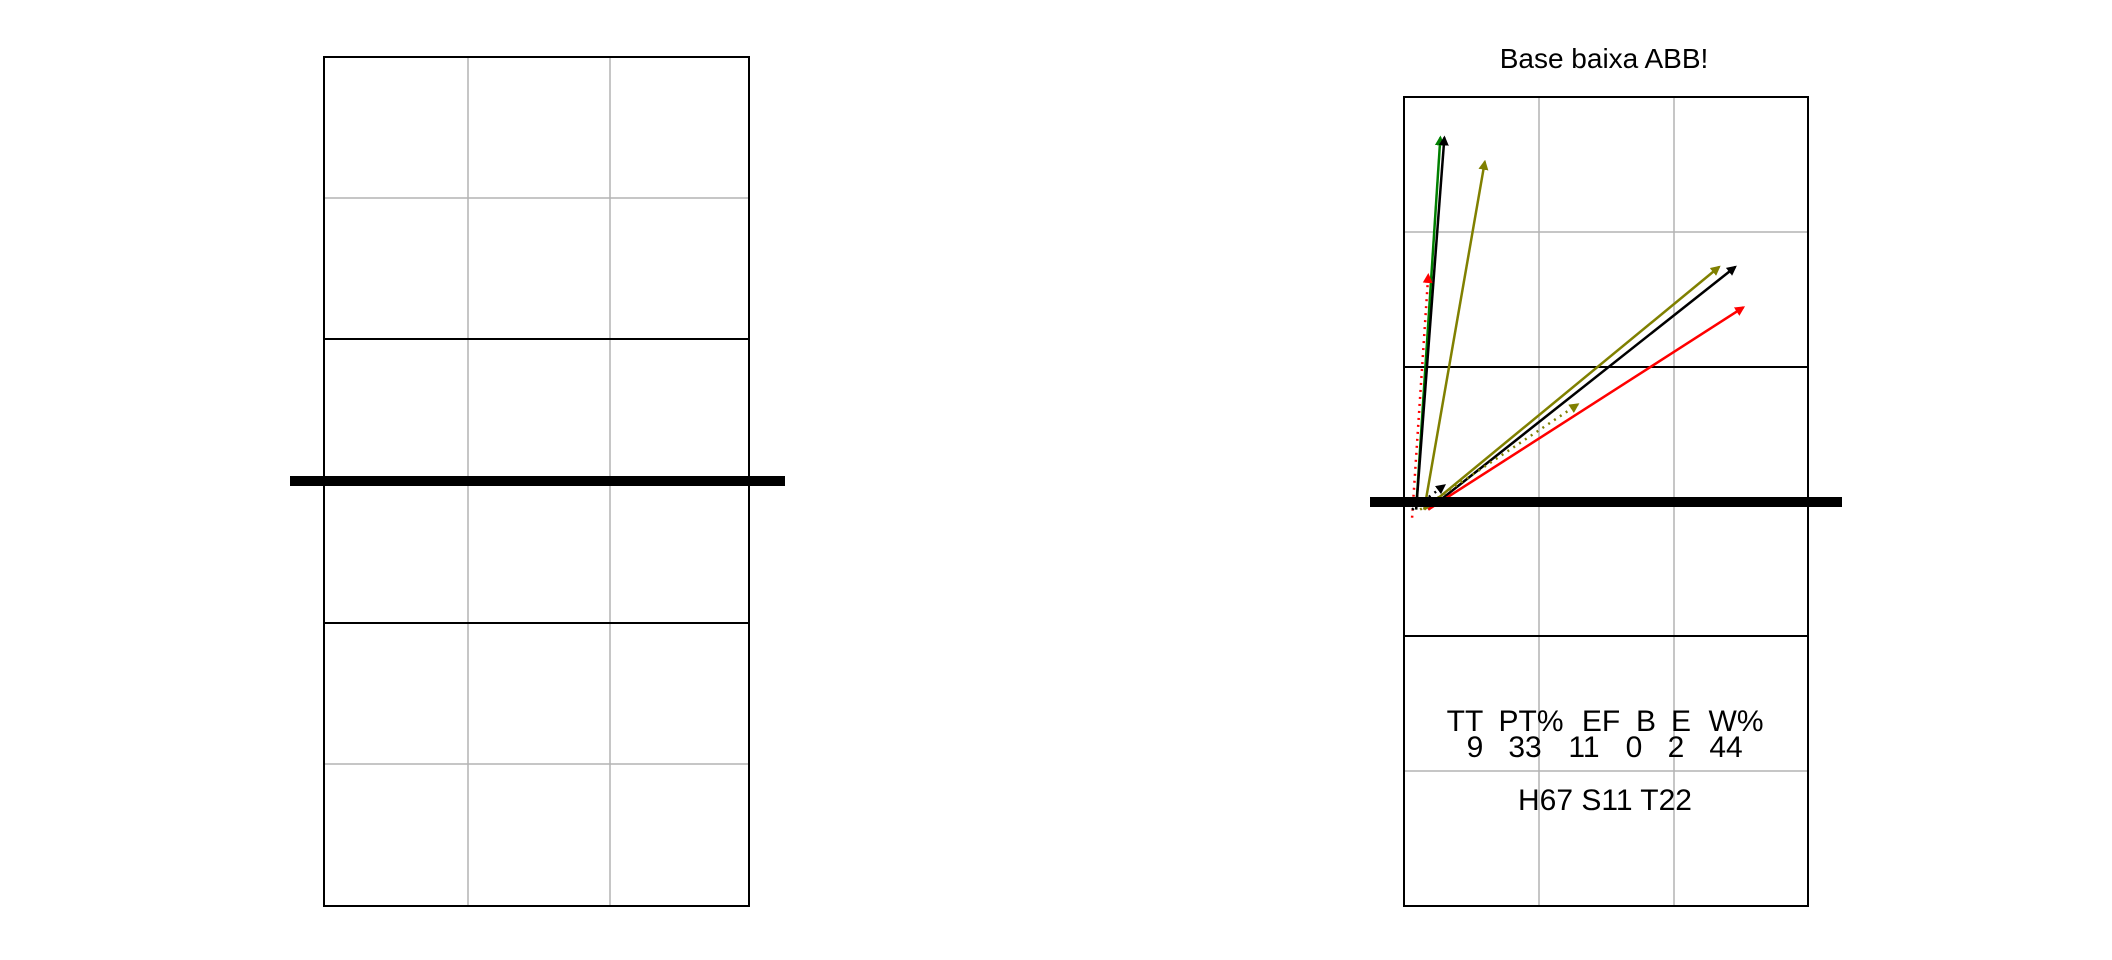  Describe the element at coordinates (1736, 721) in the screenshot. I see `stat-header-w: W%` at that location.